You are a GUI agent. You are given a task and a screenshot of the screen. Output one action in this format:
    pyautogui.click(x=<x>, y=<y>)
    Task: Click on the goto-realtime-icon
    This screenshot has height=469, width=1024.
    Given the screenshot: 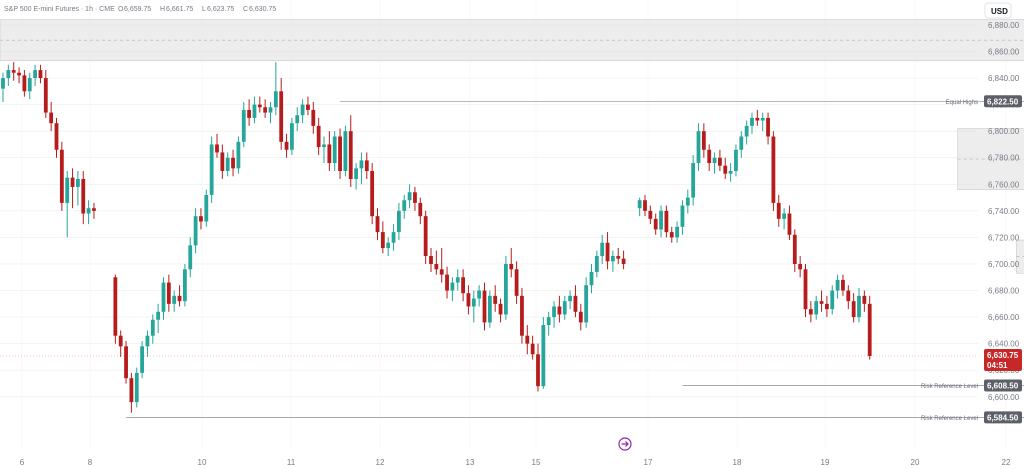 What is the action you would take?
    pyautogui.click(x=625, y=444)
    